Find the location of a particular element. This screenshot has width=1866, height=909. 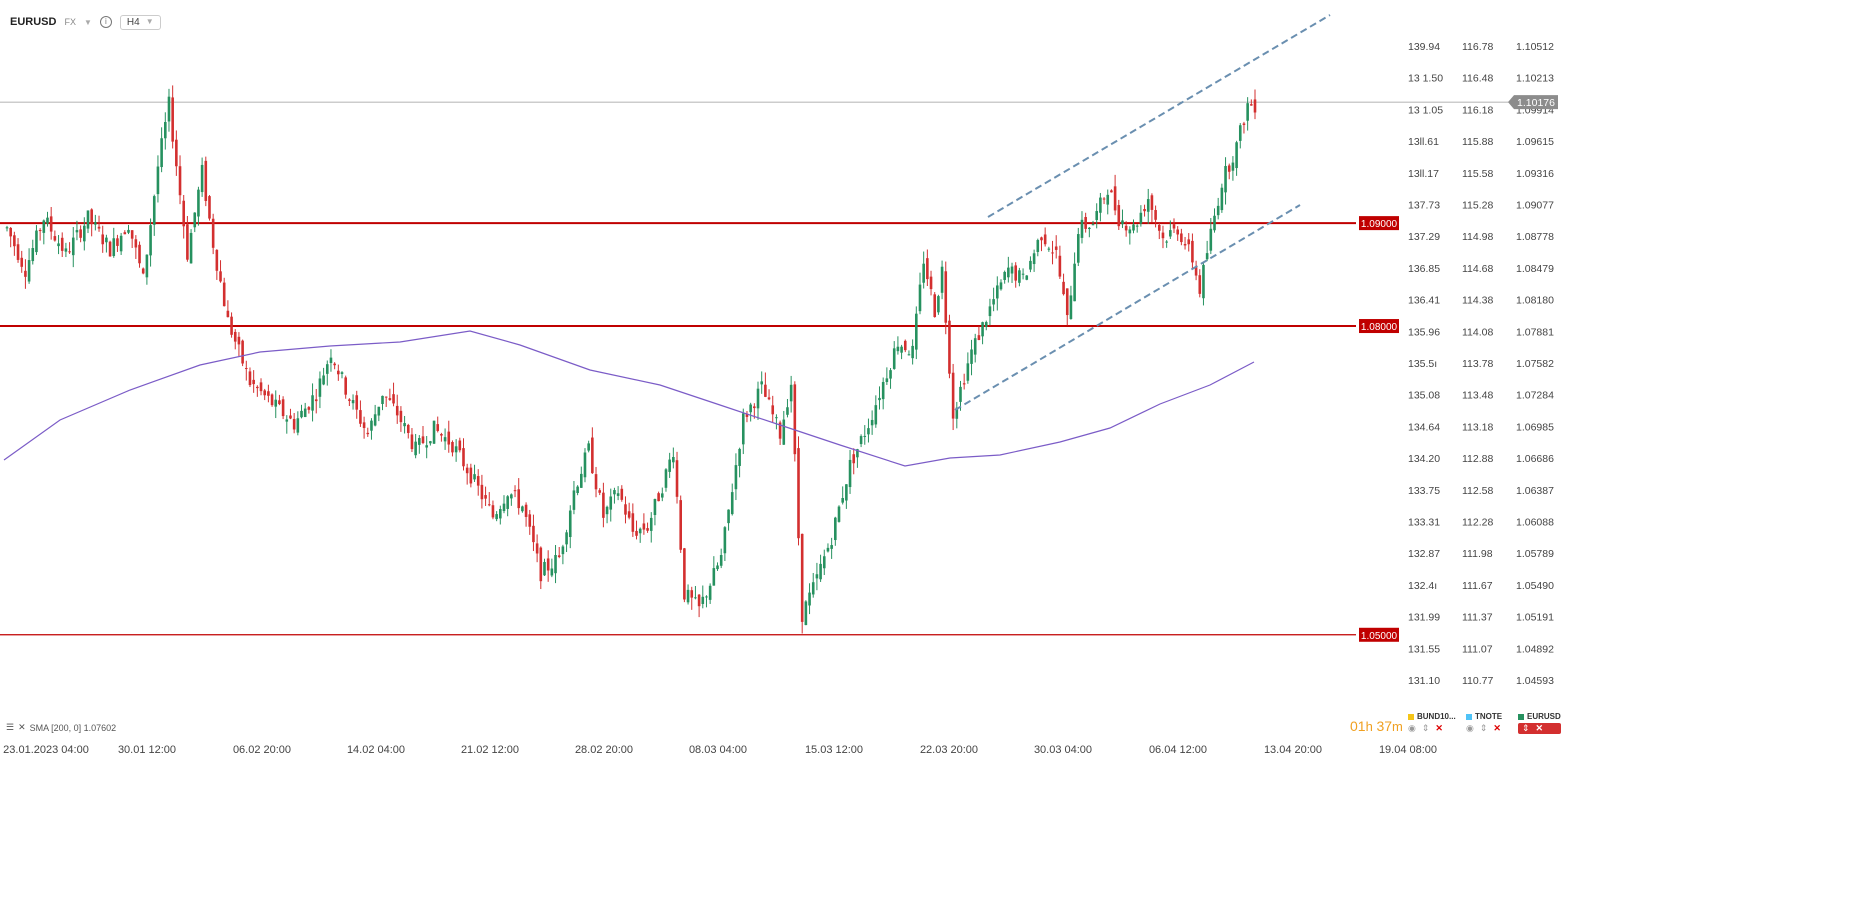

y-axis-2-tick: 111.37 is located at coordinates (1477, 618).